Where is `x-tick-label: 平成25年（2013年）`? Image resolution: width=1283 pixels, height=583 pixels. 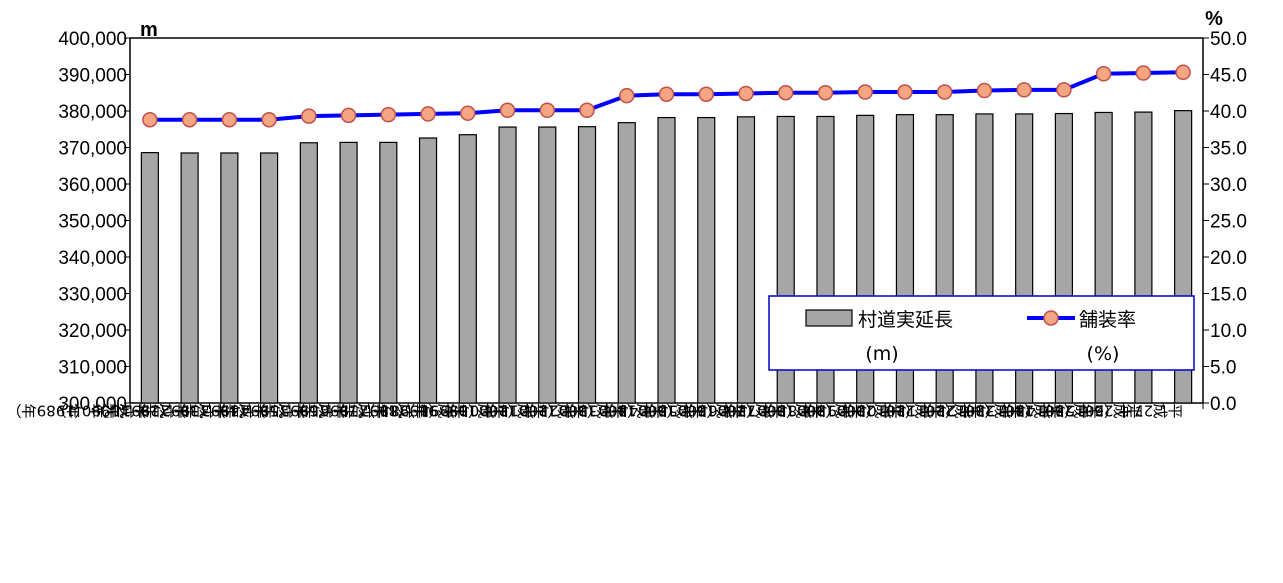 x-tick-label: 平成25年（2013年） is located at coordinates (1029, 411).